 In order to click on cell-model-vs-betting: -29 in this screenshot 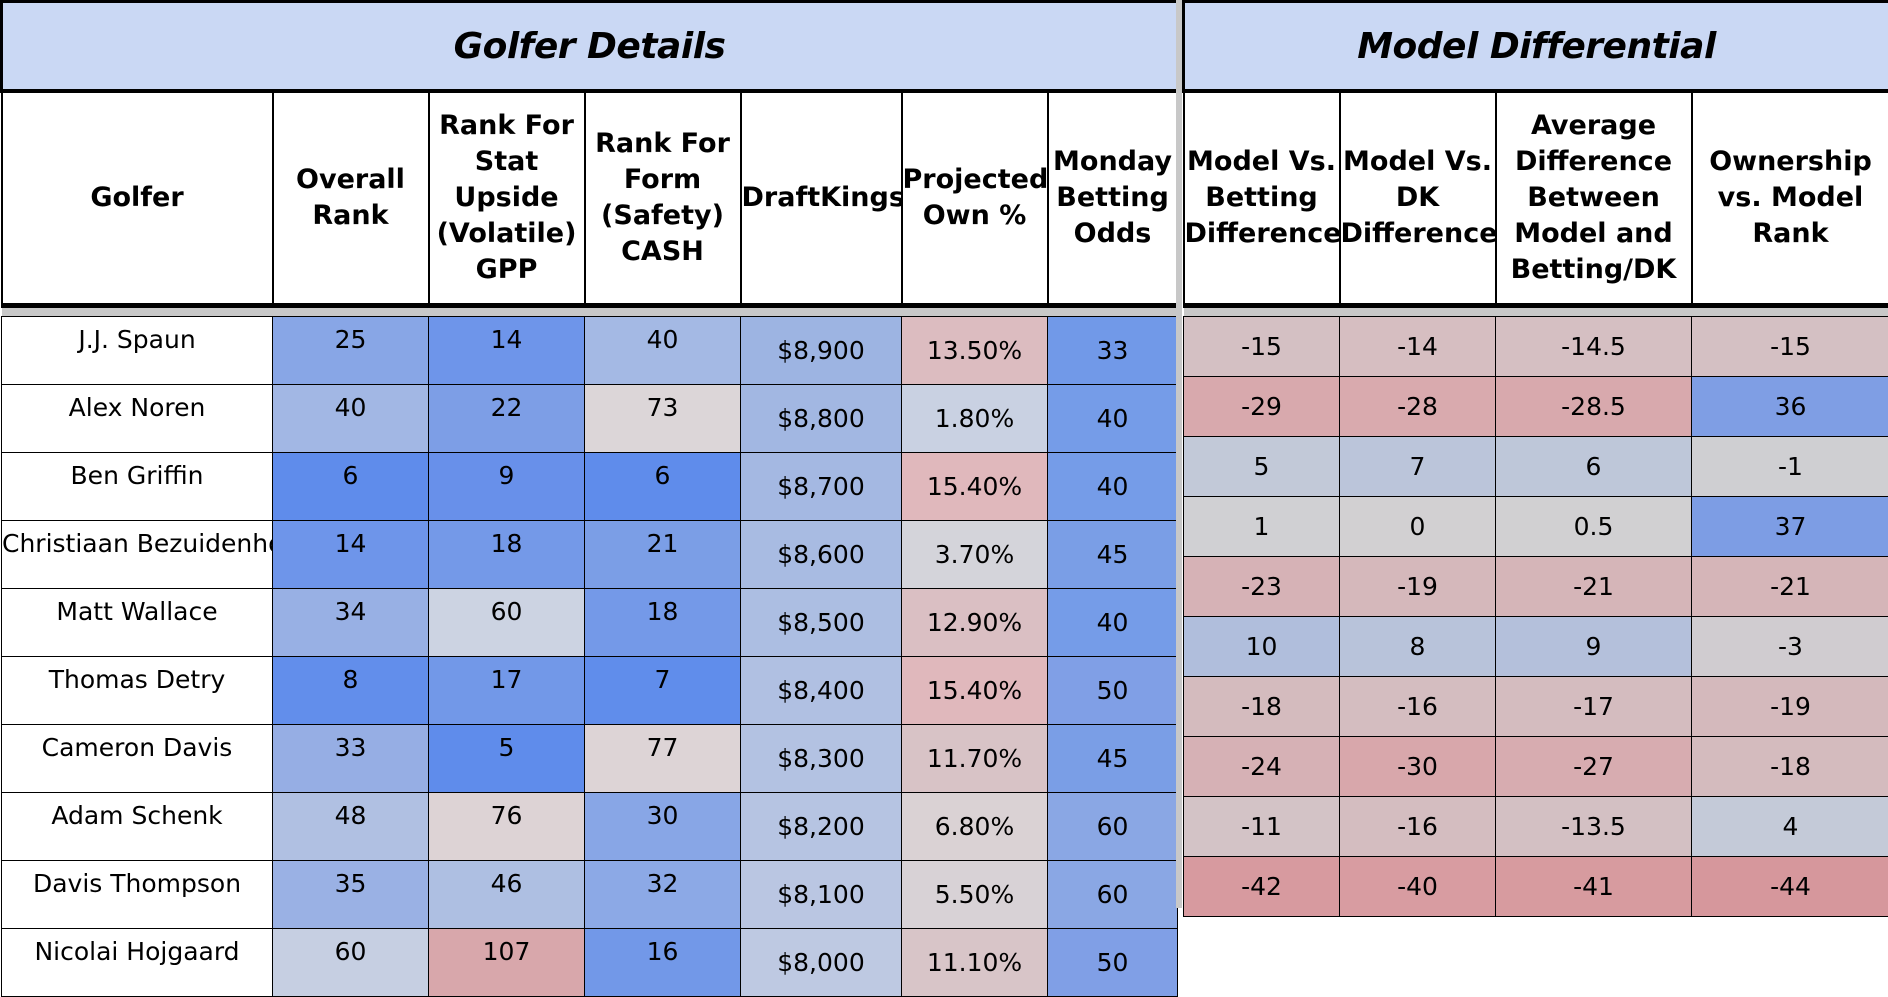, I will do `click(1262, 407)`.